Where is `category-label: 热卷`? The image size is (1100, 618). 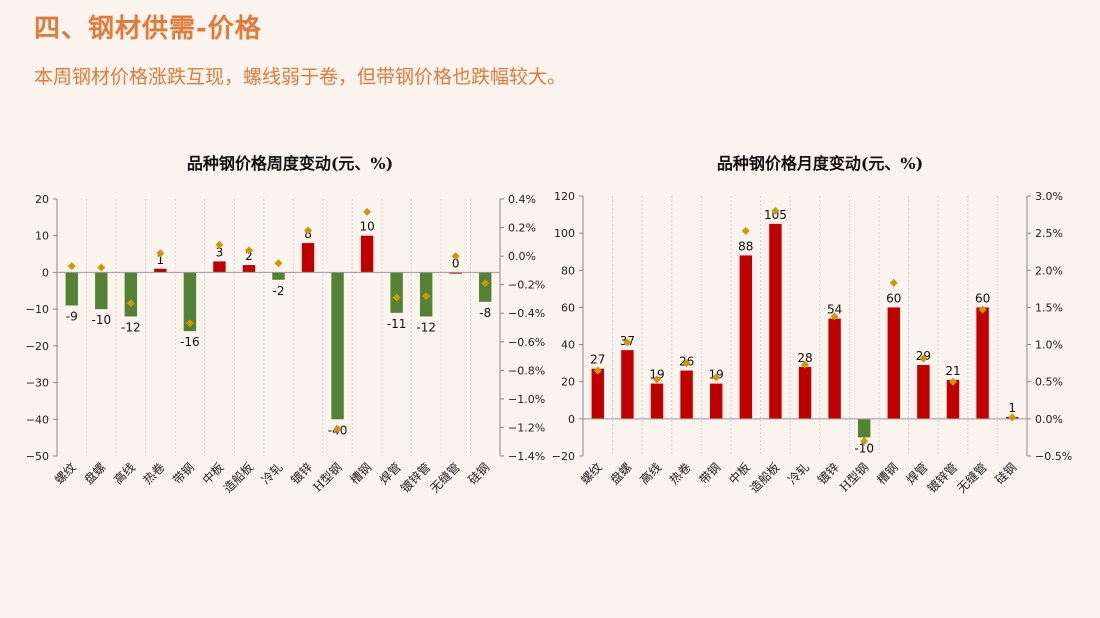
category-label: 热卷 is located at coordinates (680, 474).